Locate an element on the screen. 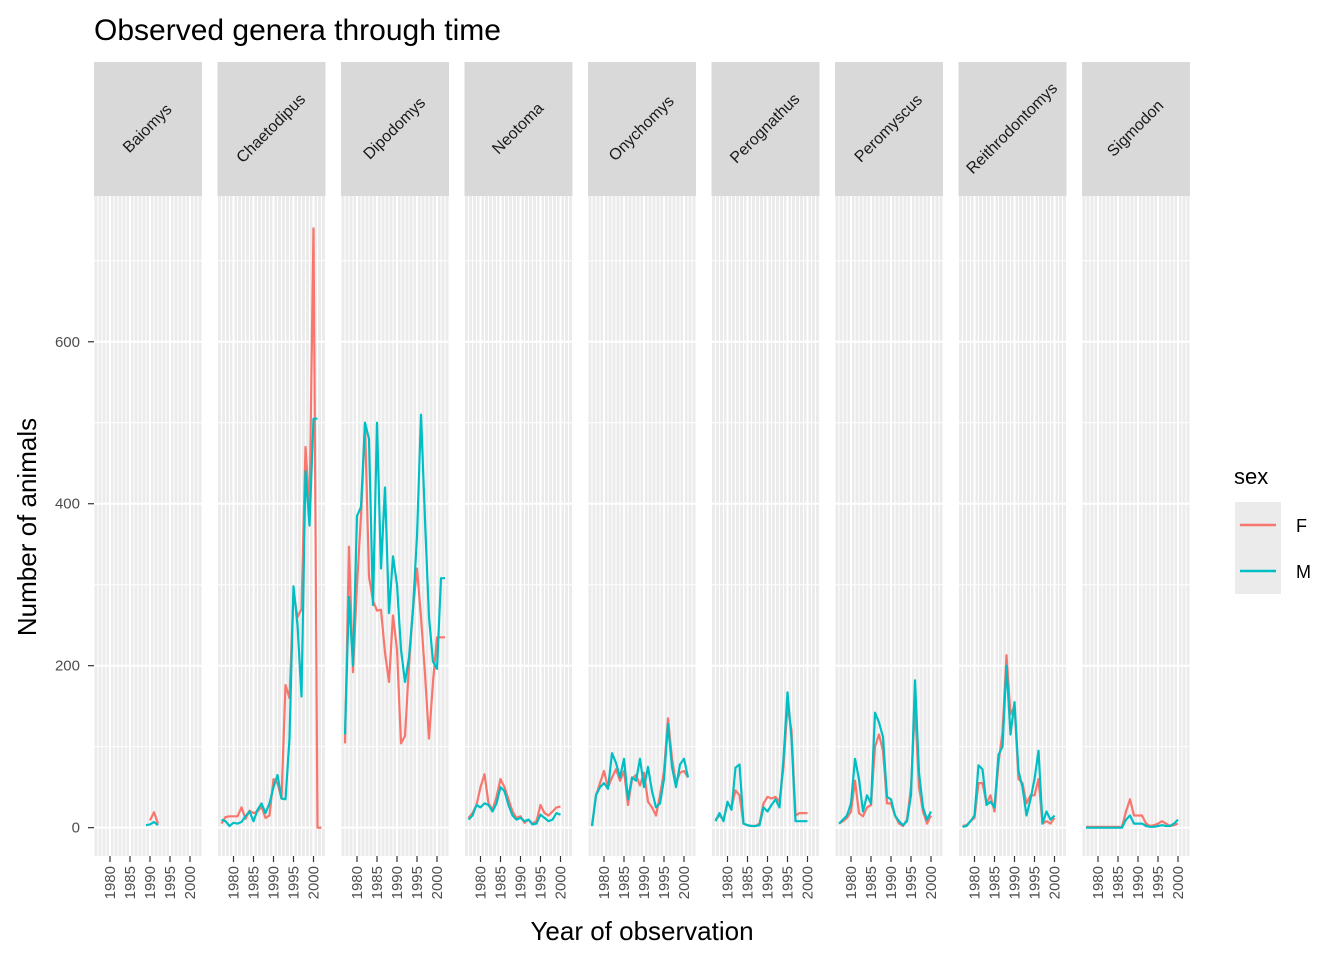 The height and width of the screenshot is (960, 1344). y-tick-label: 600 is located at coordinates (67, 342).